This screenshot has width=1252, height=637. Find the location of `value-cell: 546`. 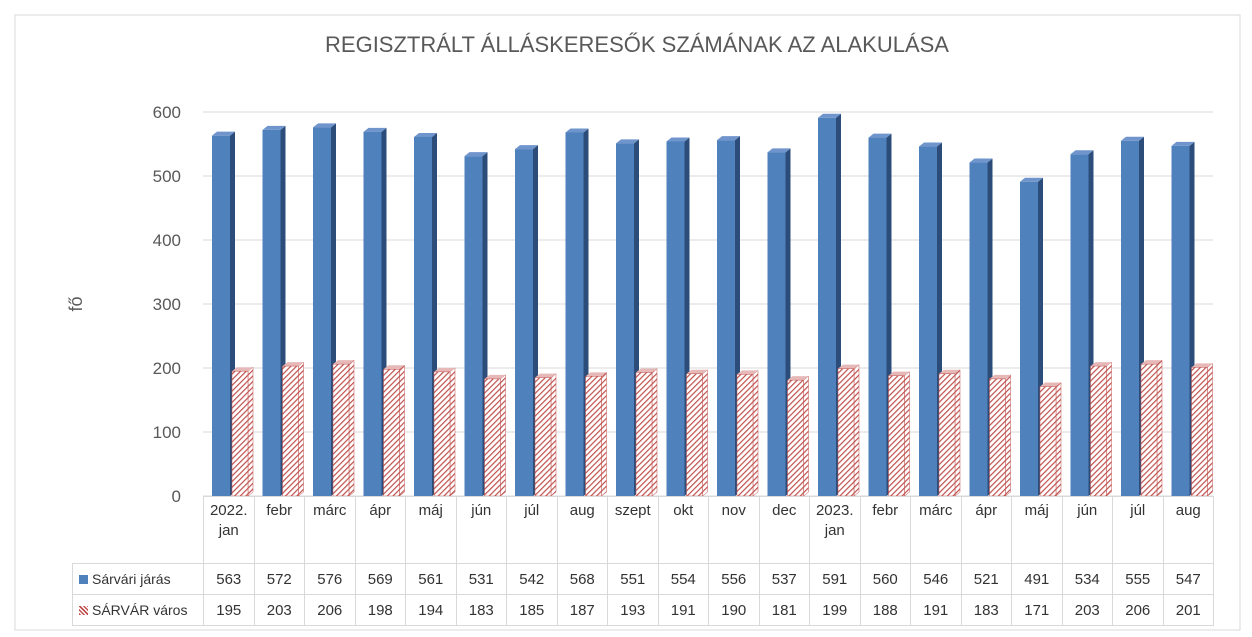

value-cell: 546 is located at coordinates (936, 579).